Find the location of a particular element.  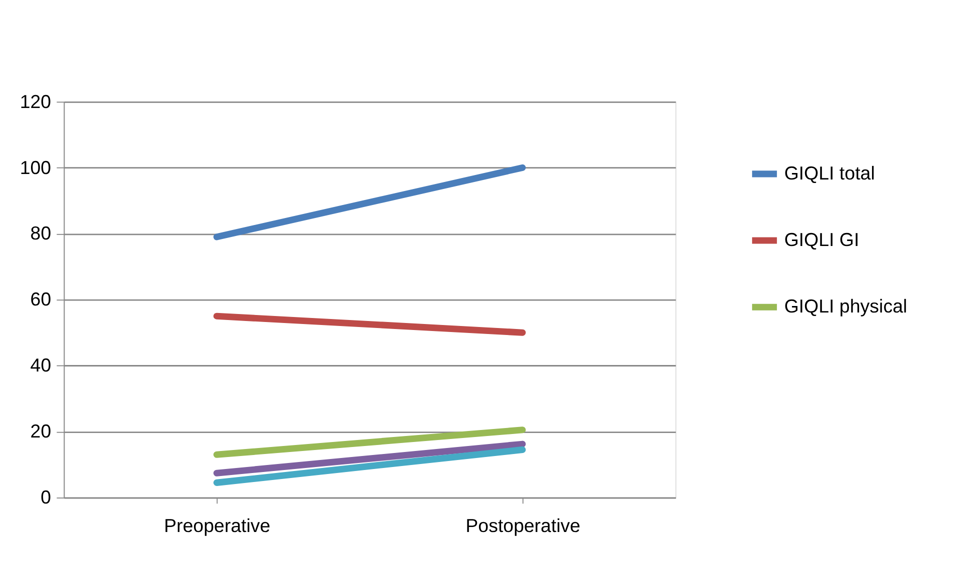

y-tick-label: 40 is located at coordinates (41, 365).